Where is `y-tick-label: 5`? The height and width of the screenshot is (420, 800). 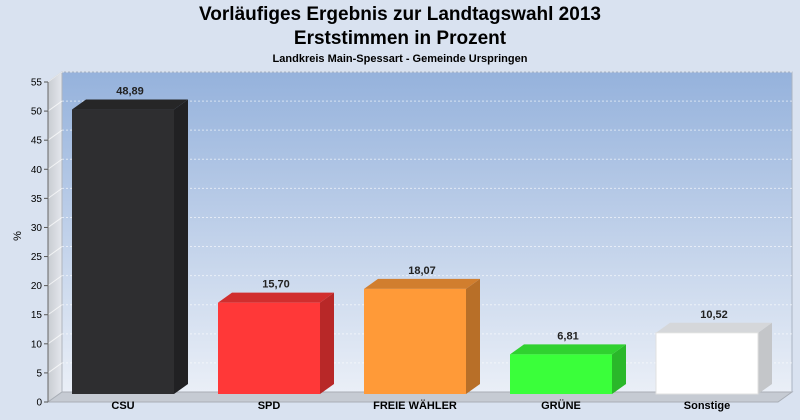 y-tick-label: 5 is located at coordinates (39, 373).